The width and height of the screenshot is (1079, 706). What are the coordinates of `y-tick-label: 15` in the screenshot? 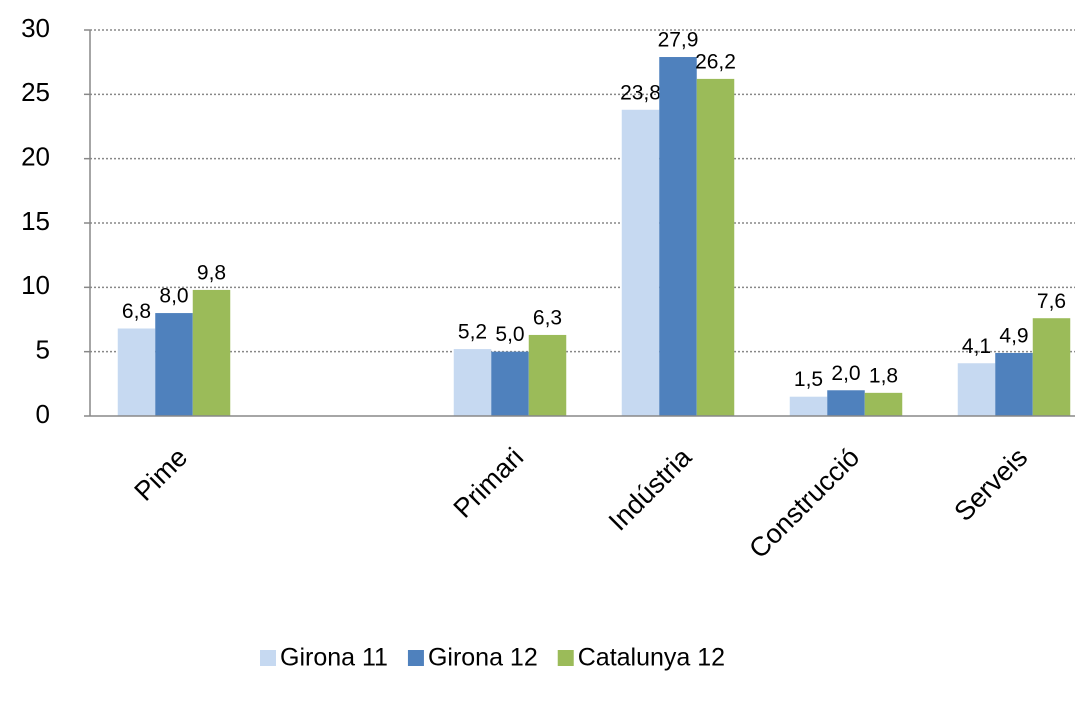 It's located at (35, 221).